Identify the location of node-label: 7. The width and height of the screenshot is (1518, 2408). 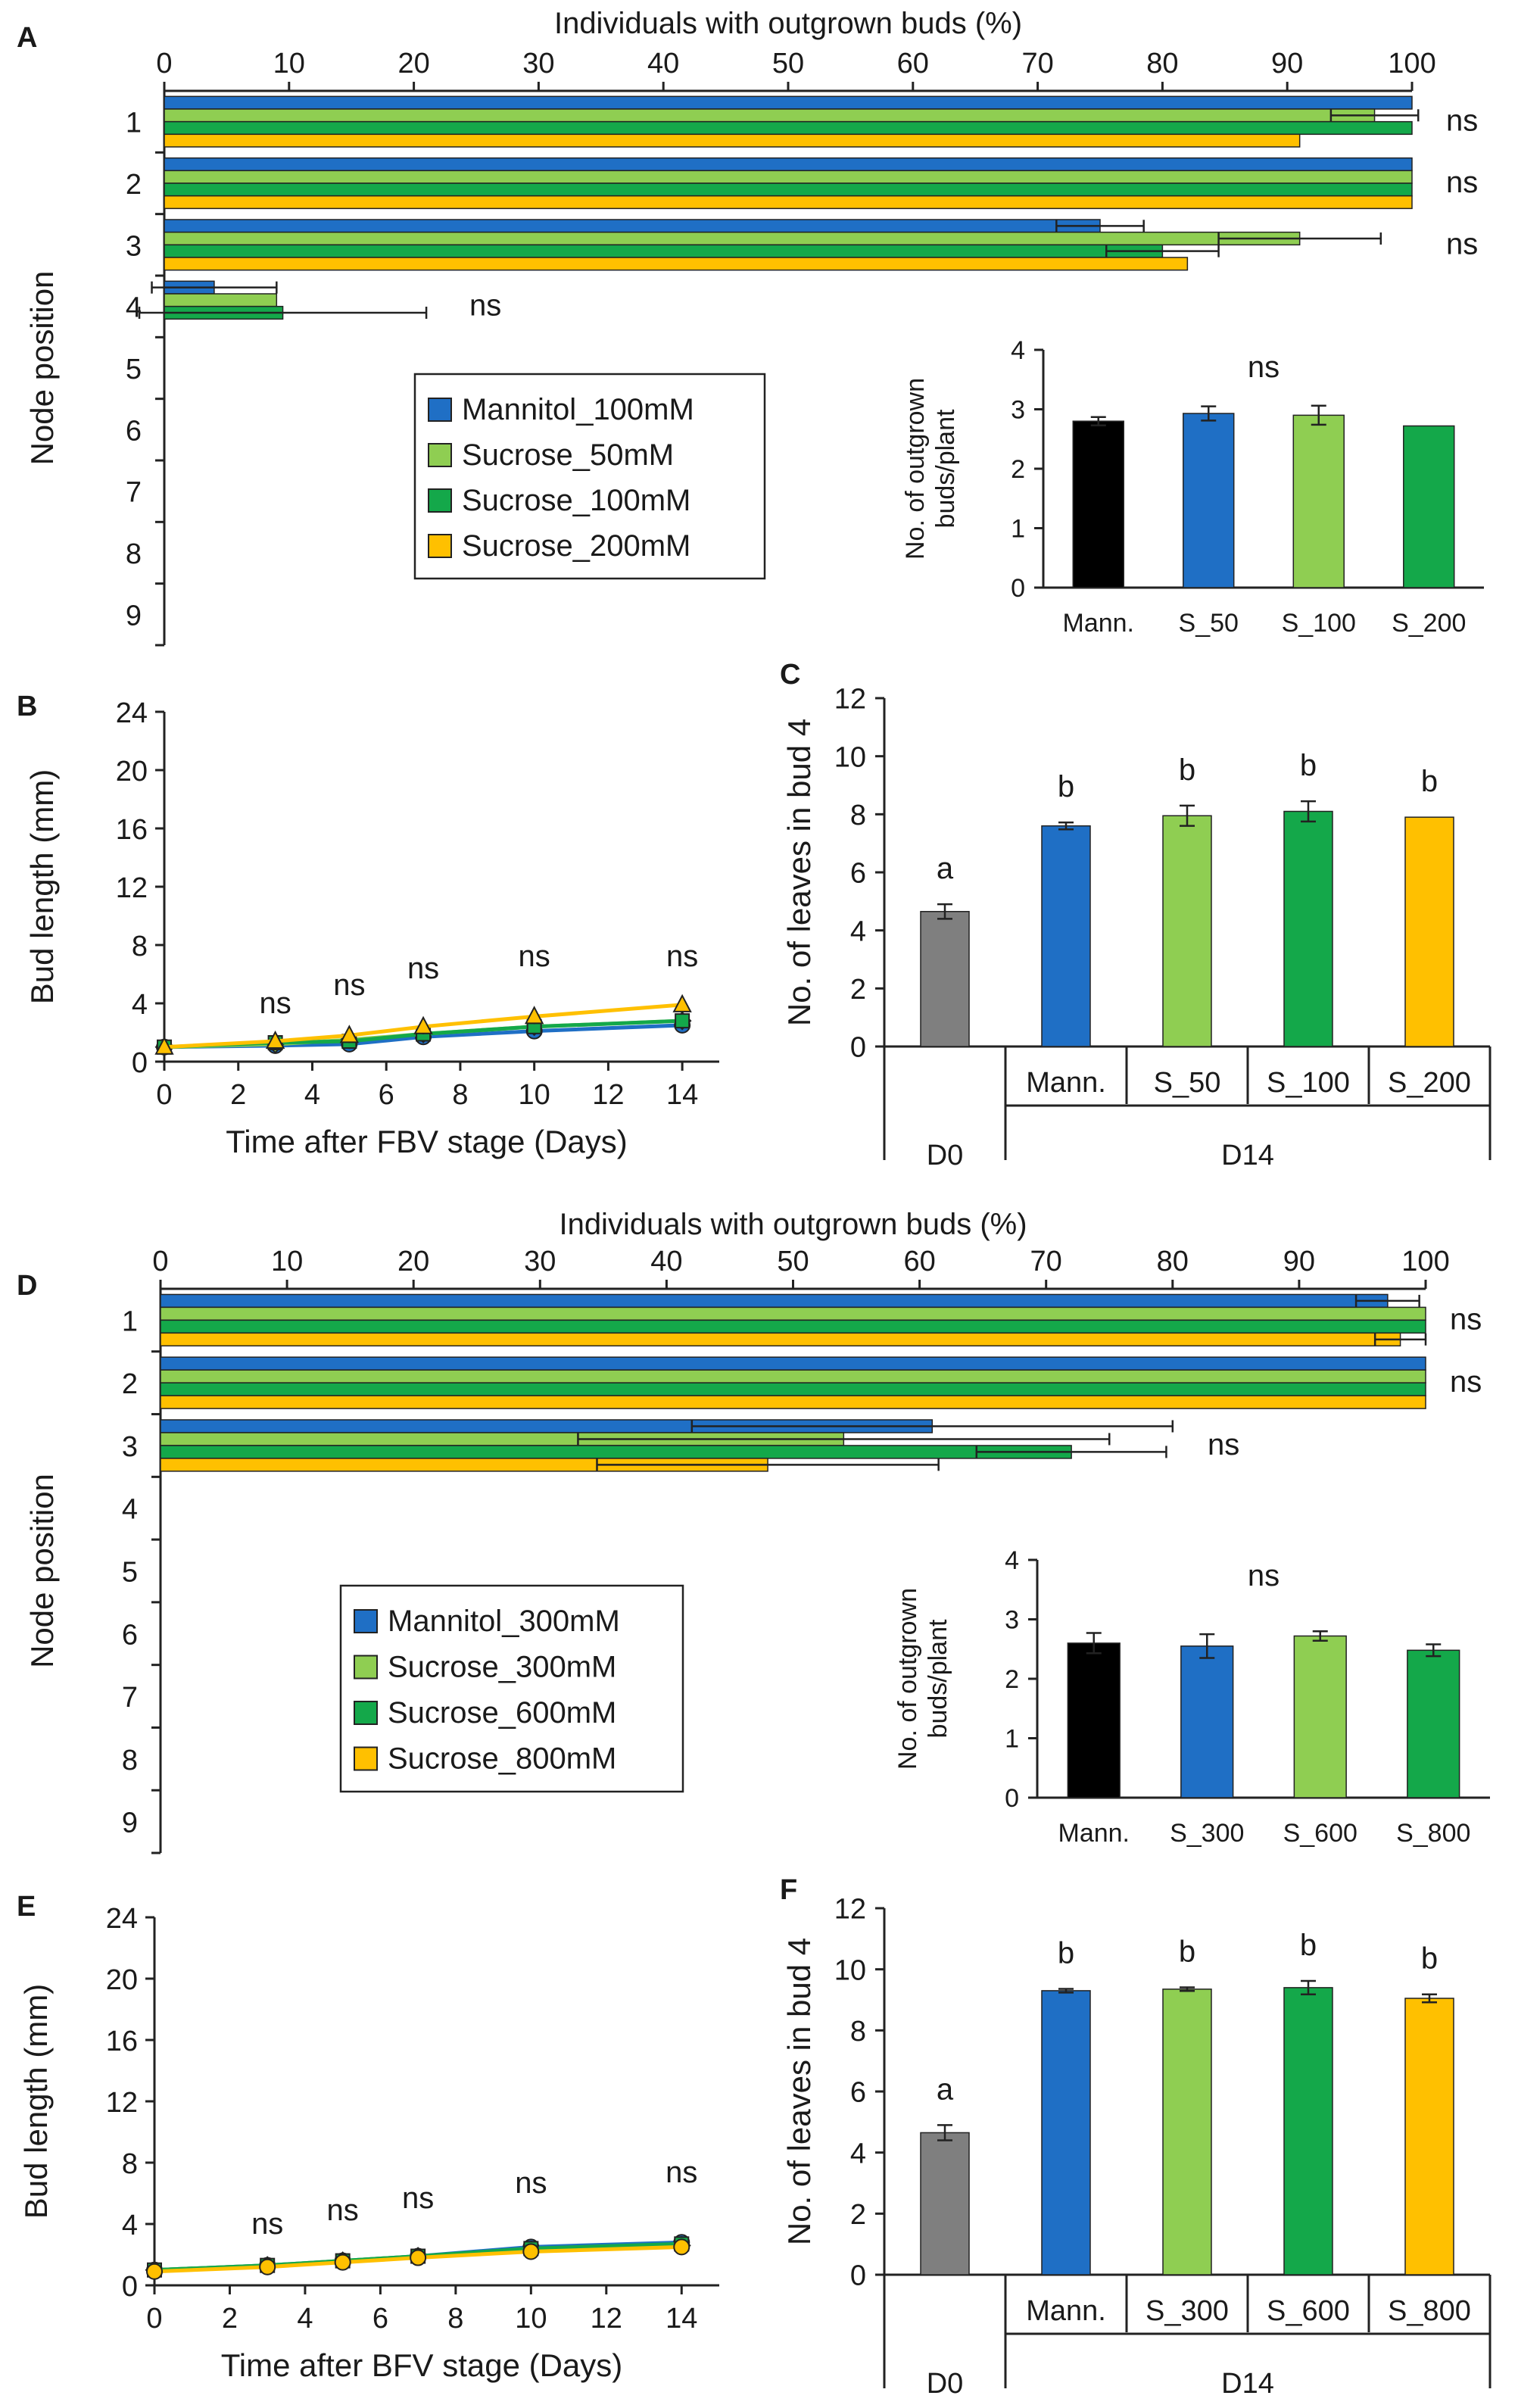
(130, 1698).